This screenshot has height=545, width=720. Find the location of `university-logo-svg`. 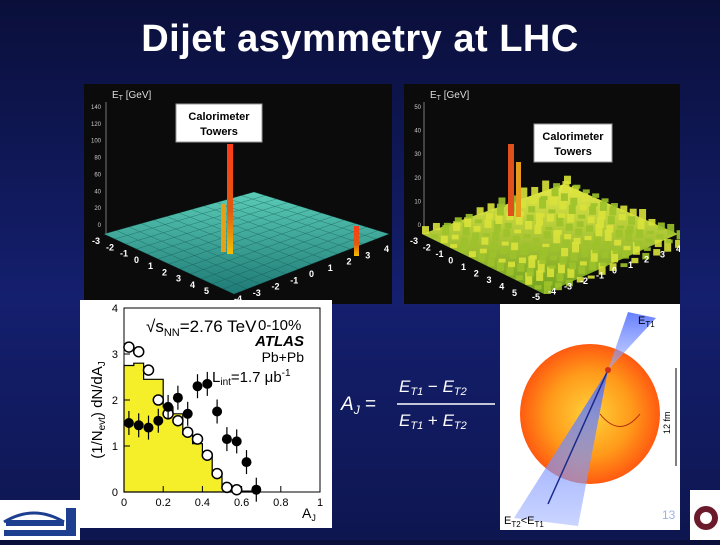

university-logo-svg is located at coordinates (706, 518).